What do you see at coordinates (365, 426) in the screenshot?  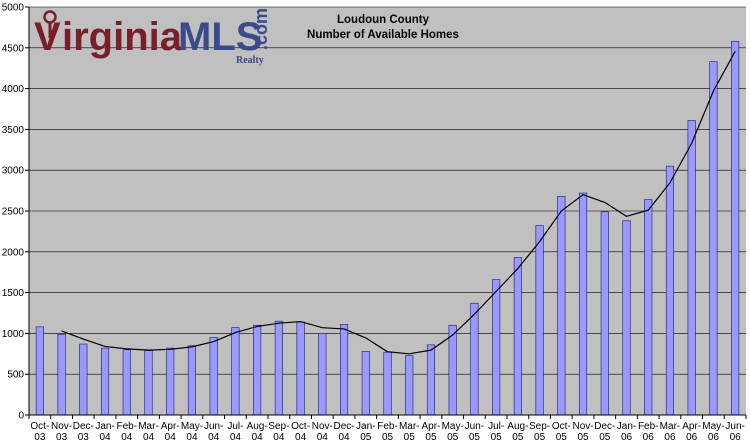 I see `x-tick-label-month: Jan-` at bounding box center [365, 426].